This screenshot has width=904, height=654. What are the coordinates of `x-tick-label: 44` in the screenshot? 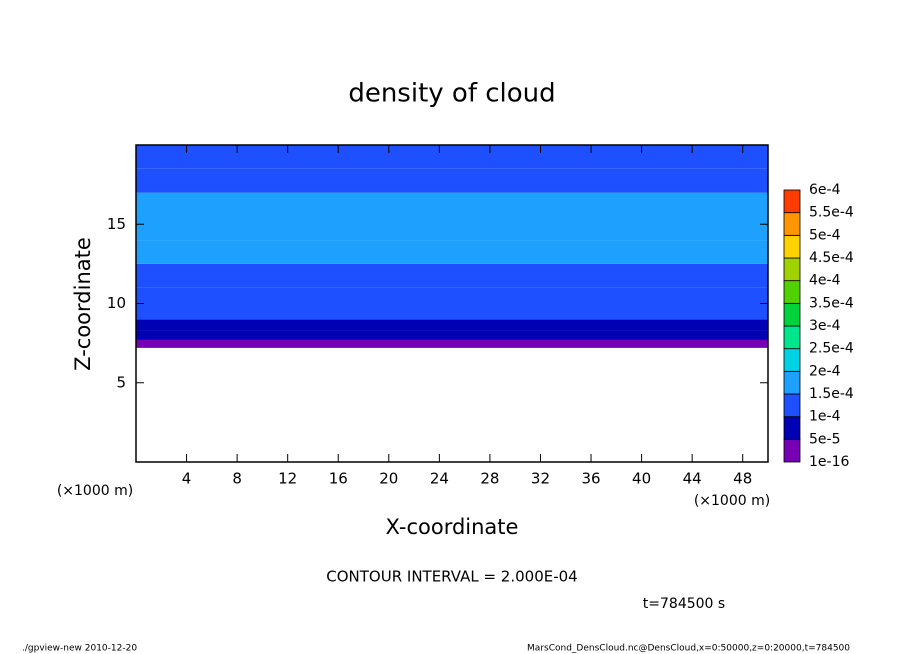 It's located at (692, 479).